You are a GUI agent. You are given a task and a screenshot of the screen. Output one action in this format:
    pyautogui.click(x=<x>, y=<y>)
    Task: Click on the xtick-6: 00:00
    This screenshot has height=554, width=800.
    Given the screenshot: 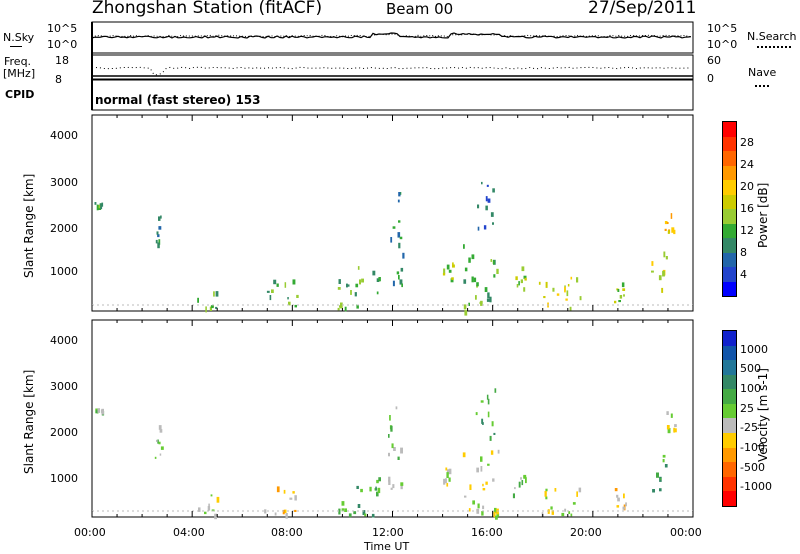 What is the action you would take?
    pyautogui.click(x=686, y=532)
    